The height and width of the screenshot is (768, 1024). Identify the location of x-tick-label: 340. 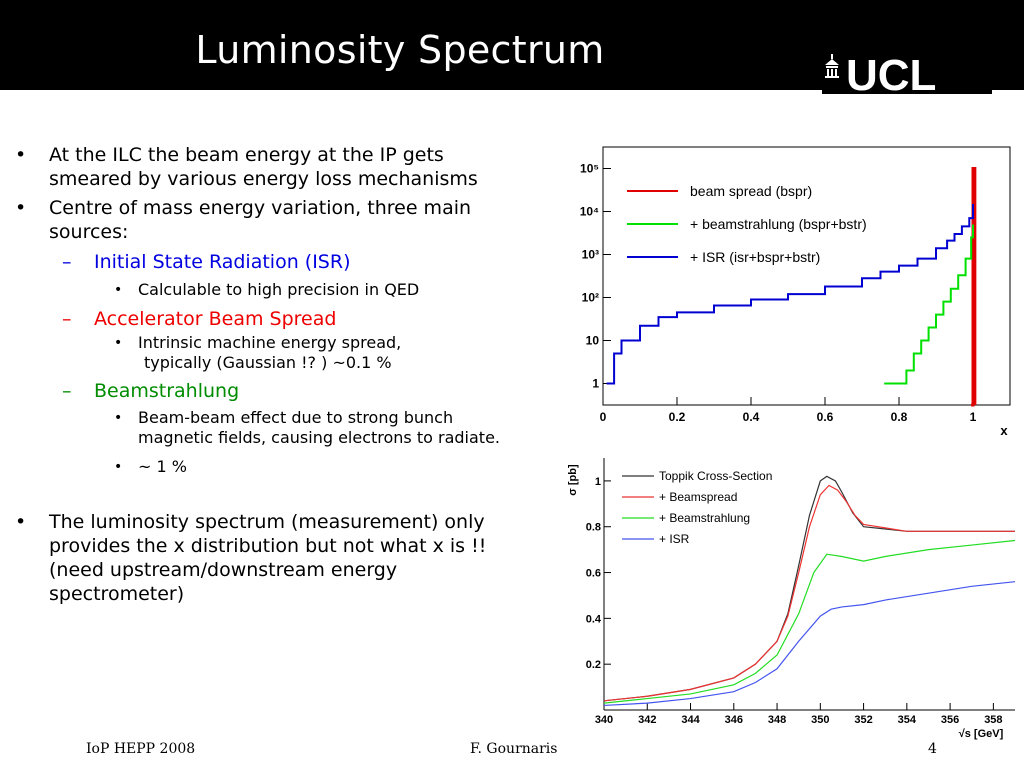
(604, 720).